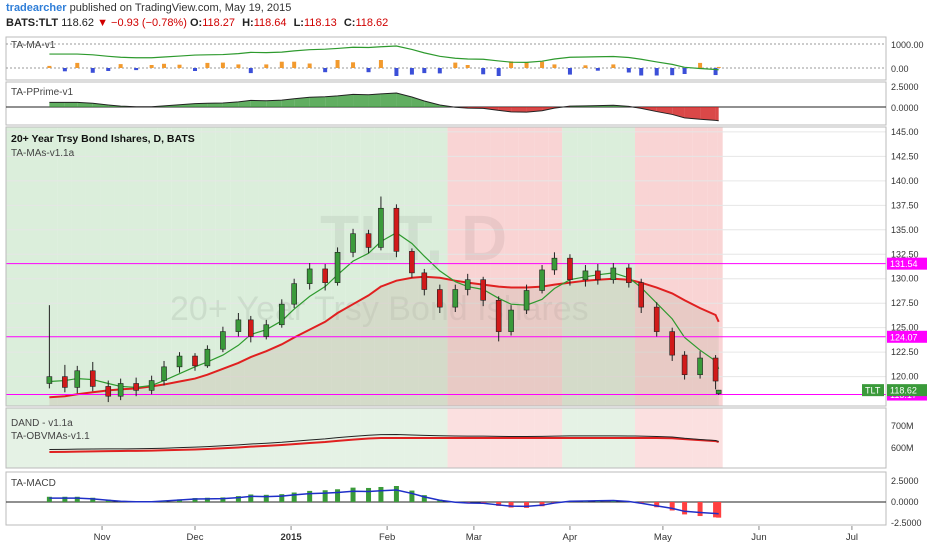 This screenshot has width=932, height=550. What do you see at coordinates (904, 264) in the screenshot?
I see `level-tag-label-0: 131.54` at bounding box center [904, 264].